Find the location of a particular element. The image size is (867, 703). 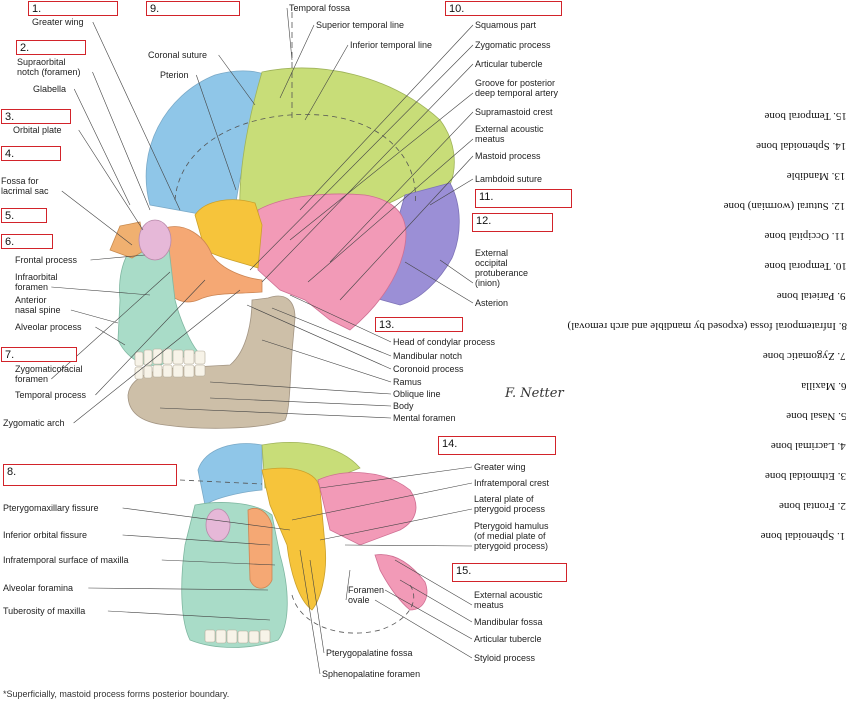

label-alveolar-foramina: Alveolar foramina is located at coordinates (38, 588).